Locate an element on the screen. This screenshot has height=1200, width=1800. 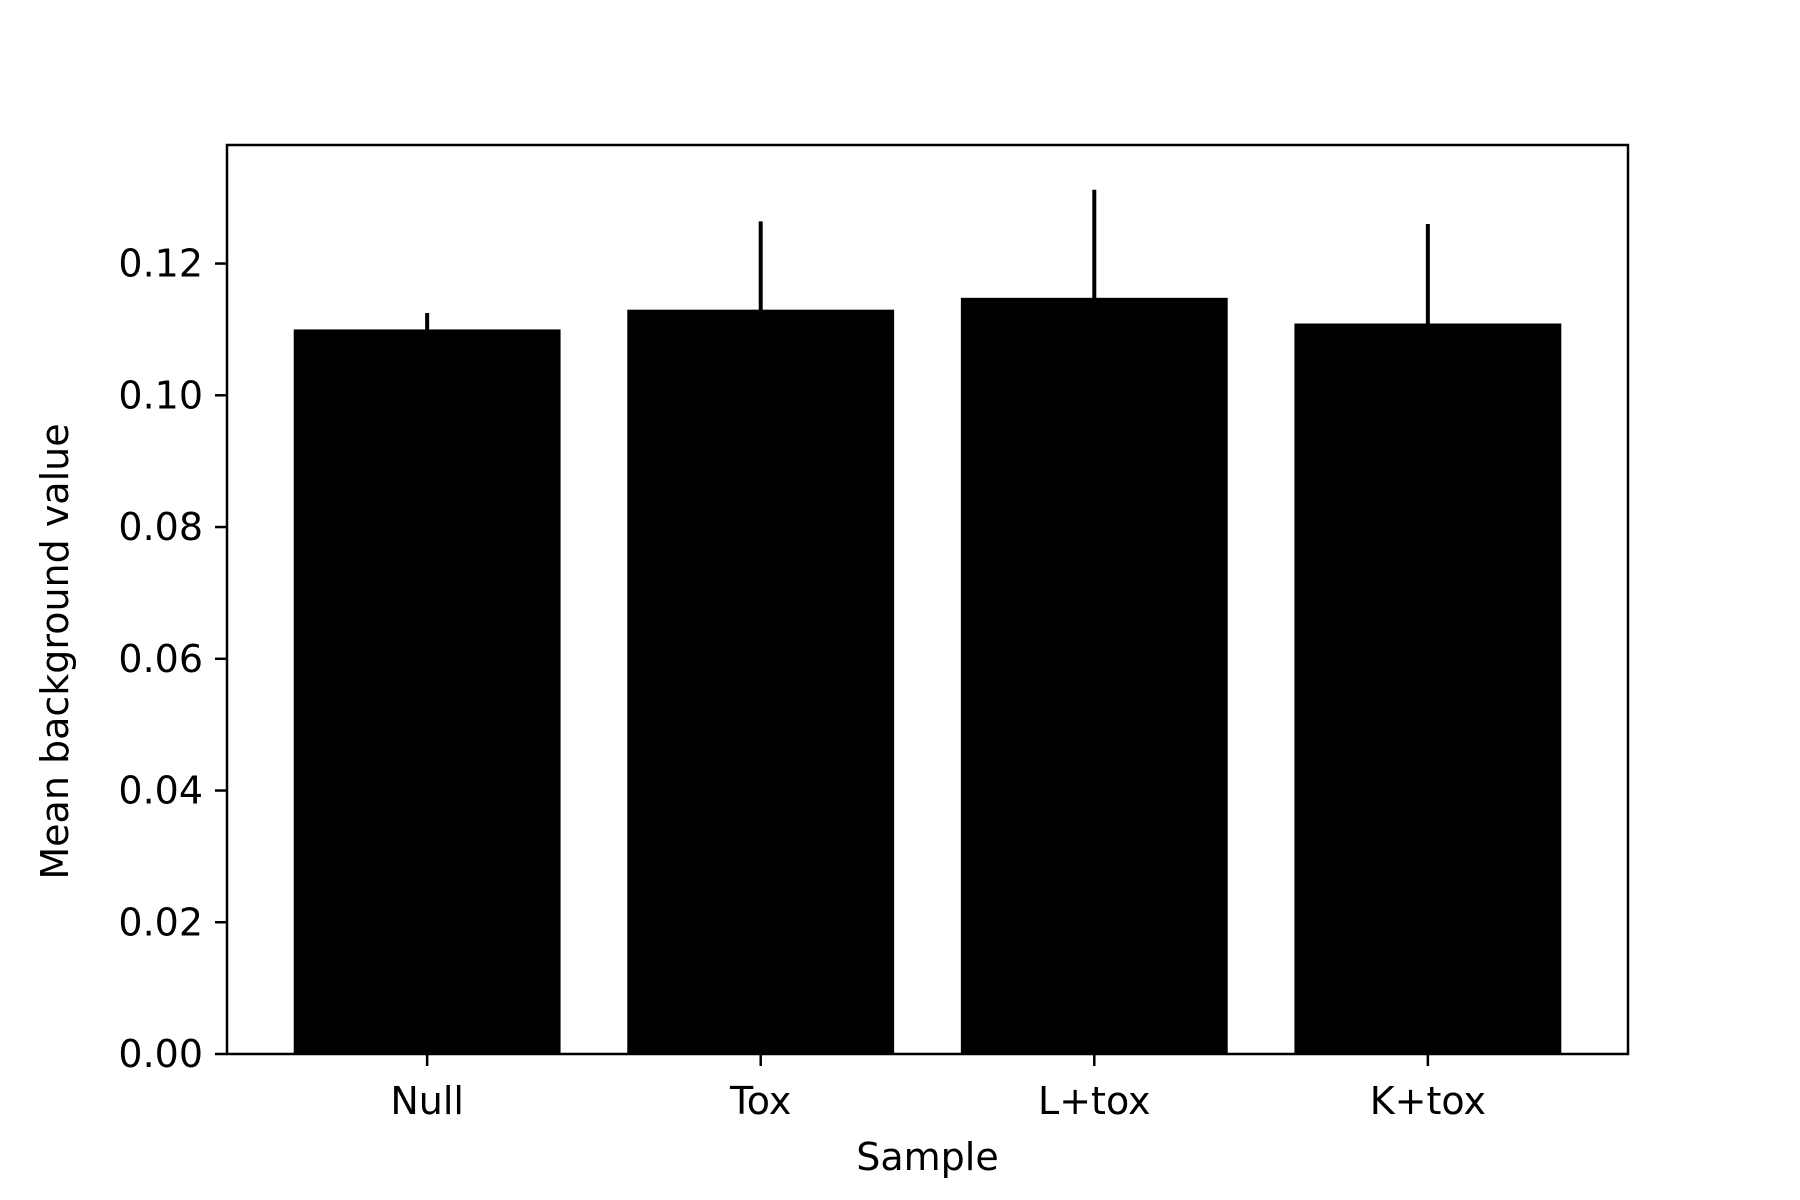
y-tick-label: 0.04 is located at coordinates (160, 791).